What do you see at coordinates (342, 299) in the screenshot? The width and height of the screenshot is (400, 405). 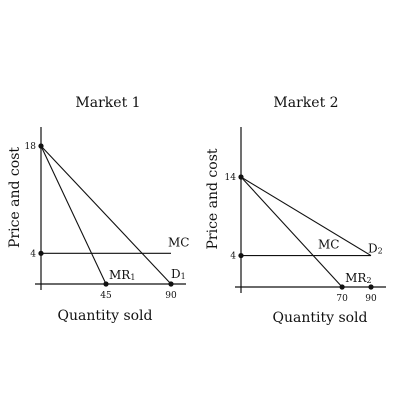 I see `x-tick-label: 70` at bounding box center [342, 299].